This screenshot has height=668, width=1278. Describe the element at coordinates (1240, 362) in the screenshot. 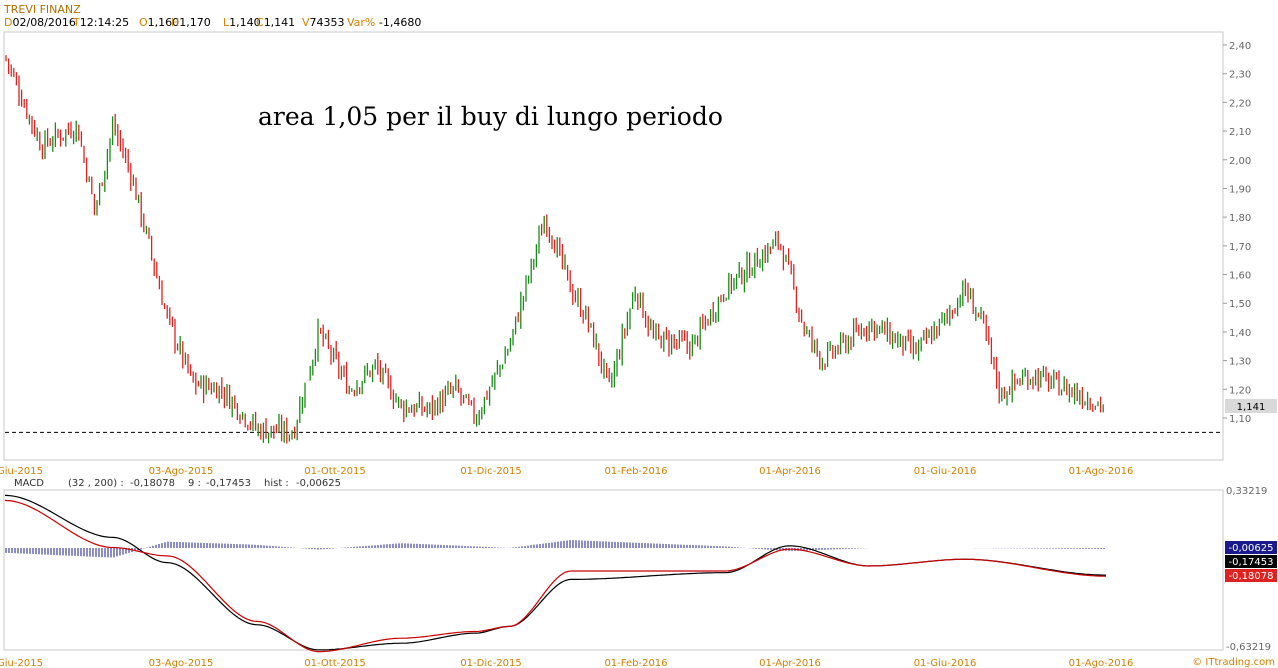

I see `price-tick-label: 1,30` at that location.